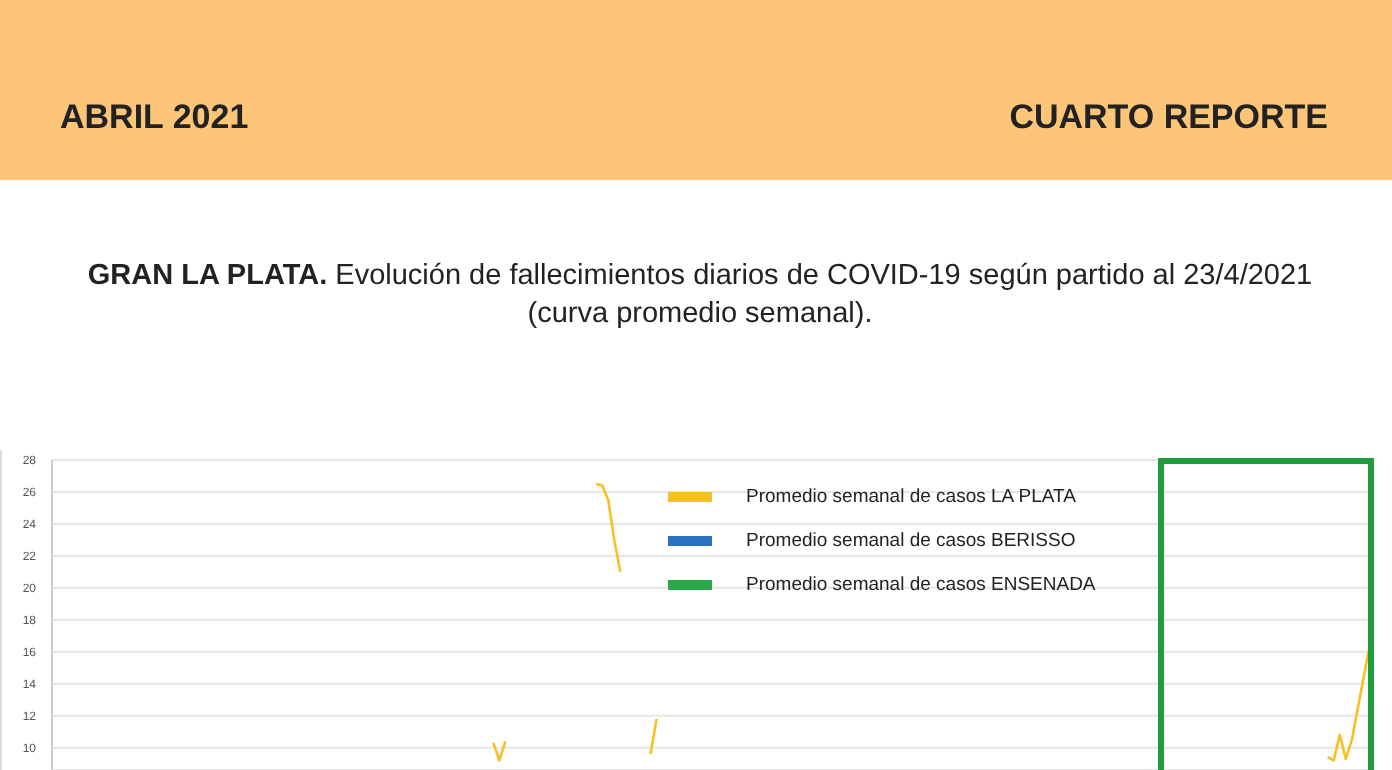 This screenshot has width=1392, height=770. Describe the element at coordinates (911, 496) in the screenshot. I see `legend-label: Promedio semanal de casos LA PLATA` at that location.